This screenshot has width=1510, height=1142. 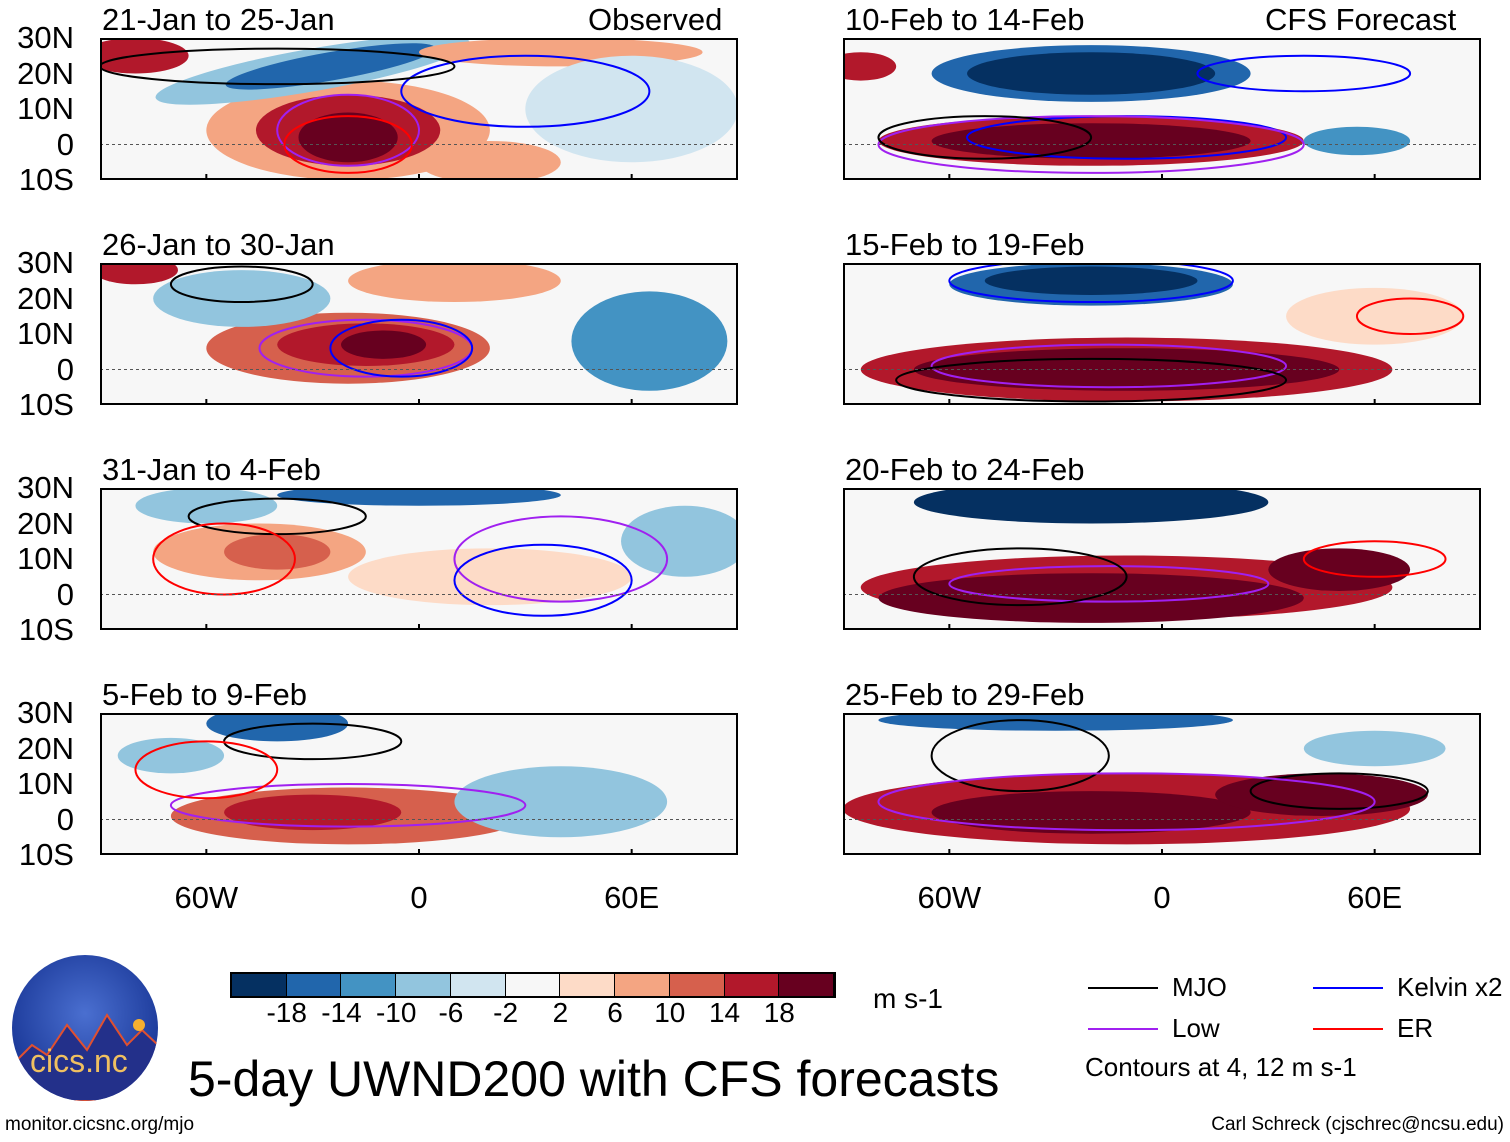 What do you see at coordinates (100, 1124) in the screenshot?
I see `footer-url: monitor.cicsnc.org/mjo` at bounding box center [100, 1124].